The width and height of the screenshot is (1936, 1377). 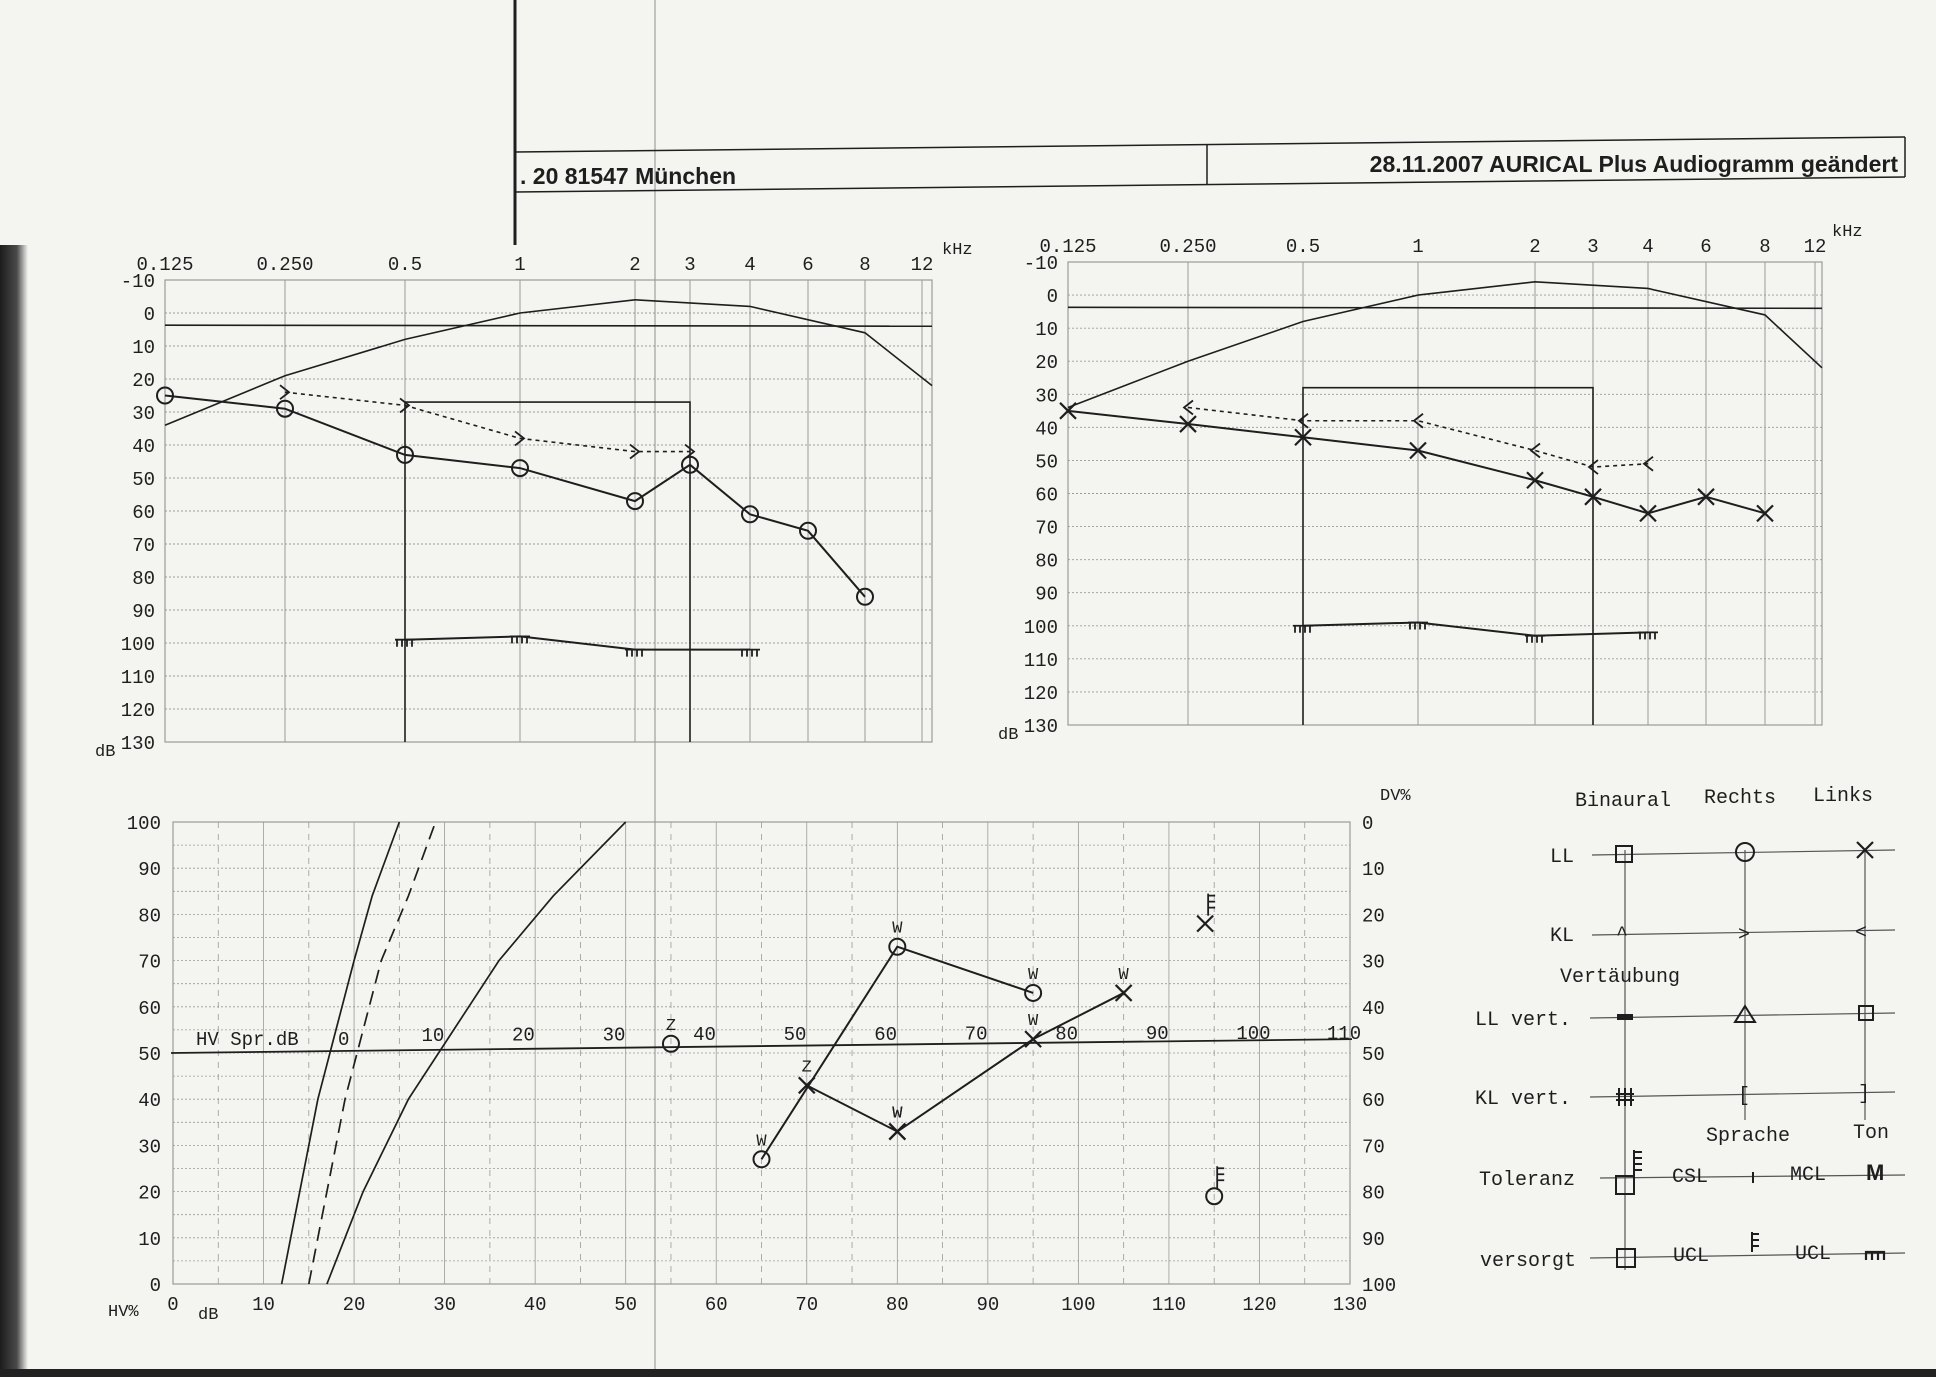 I want to click on speech-data-point-rechts-w, so click(x=1033, y=992).